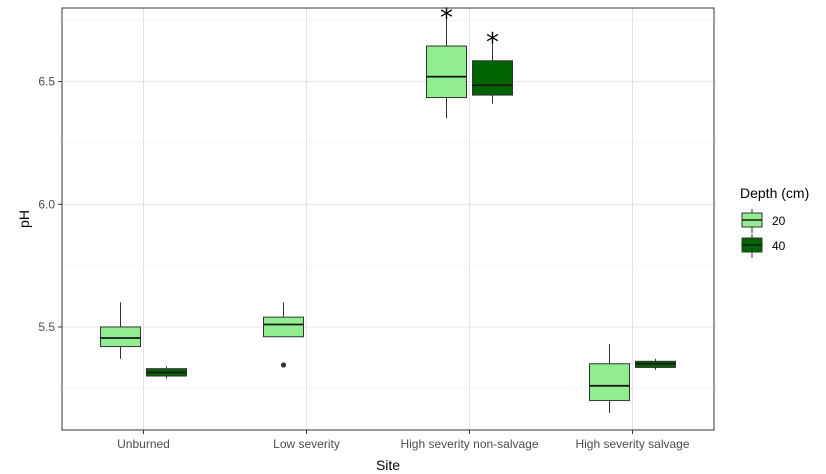  What do you see at coordinates (388, 465) in the screenshot?
I see `x-axis-title: Site` at bounding box center [388, 465].